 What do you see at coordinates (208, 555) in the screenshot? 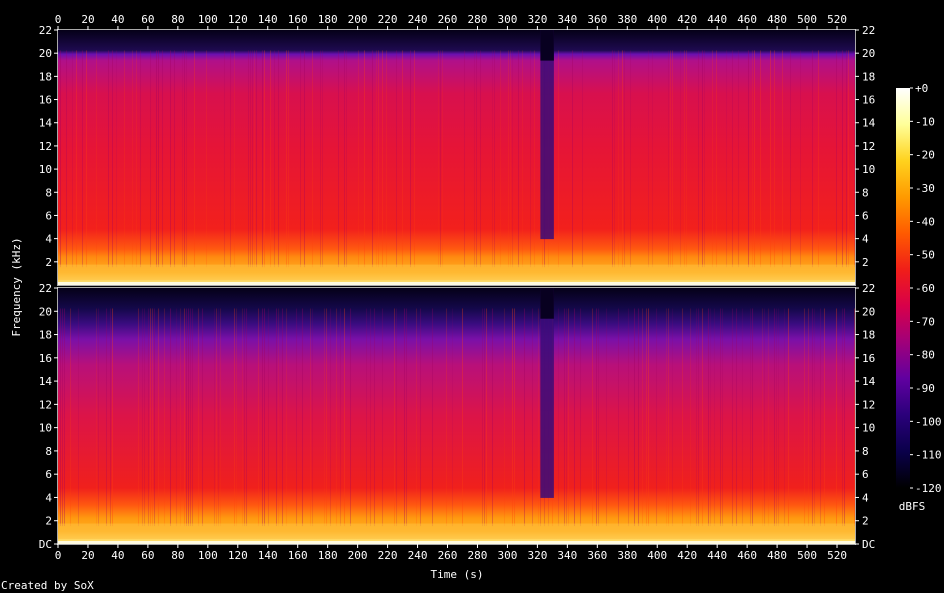
I see `x-tick-bottom-label: 100` at bounding box center [208, 555].